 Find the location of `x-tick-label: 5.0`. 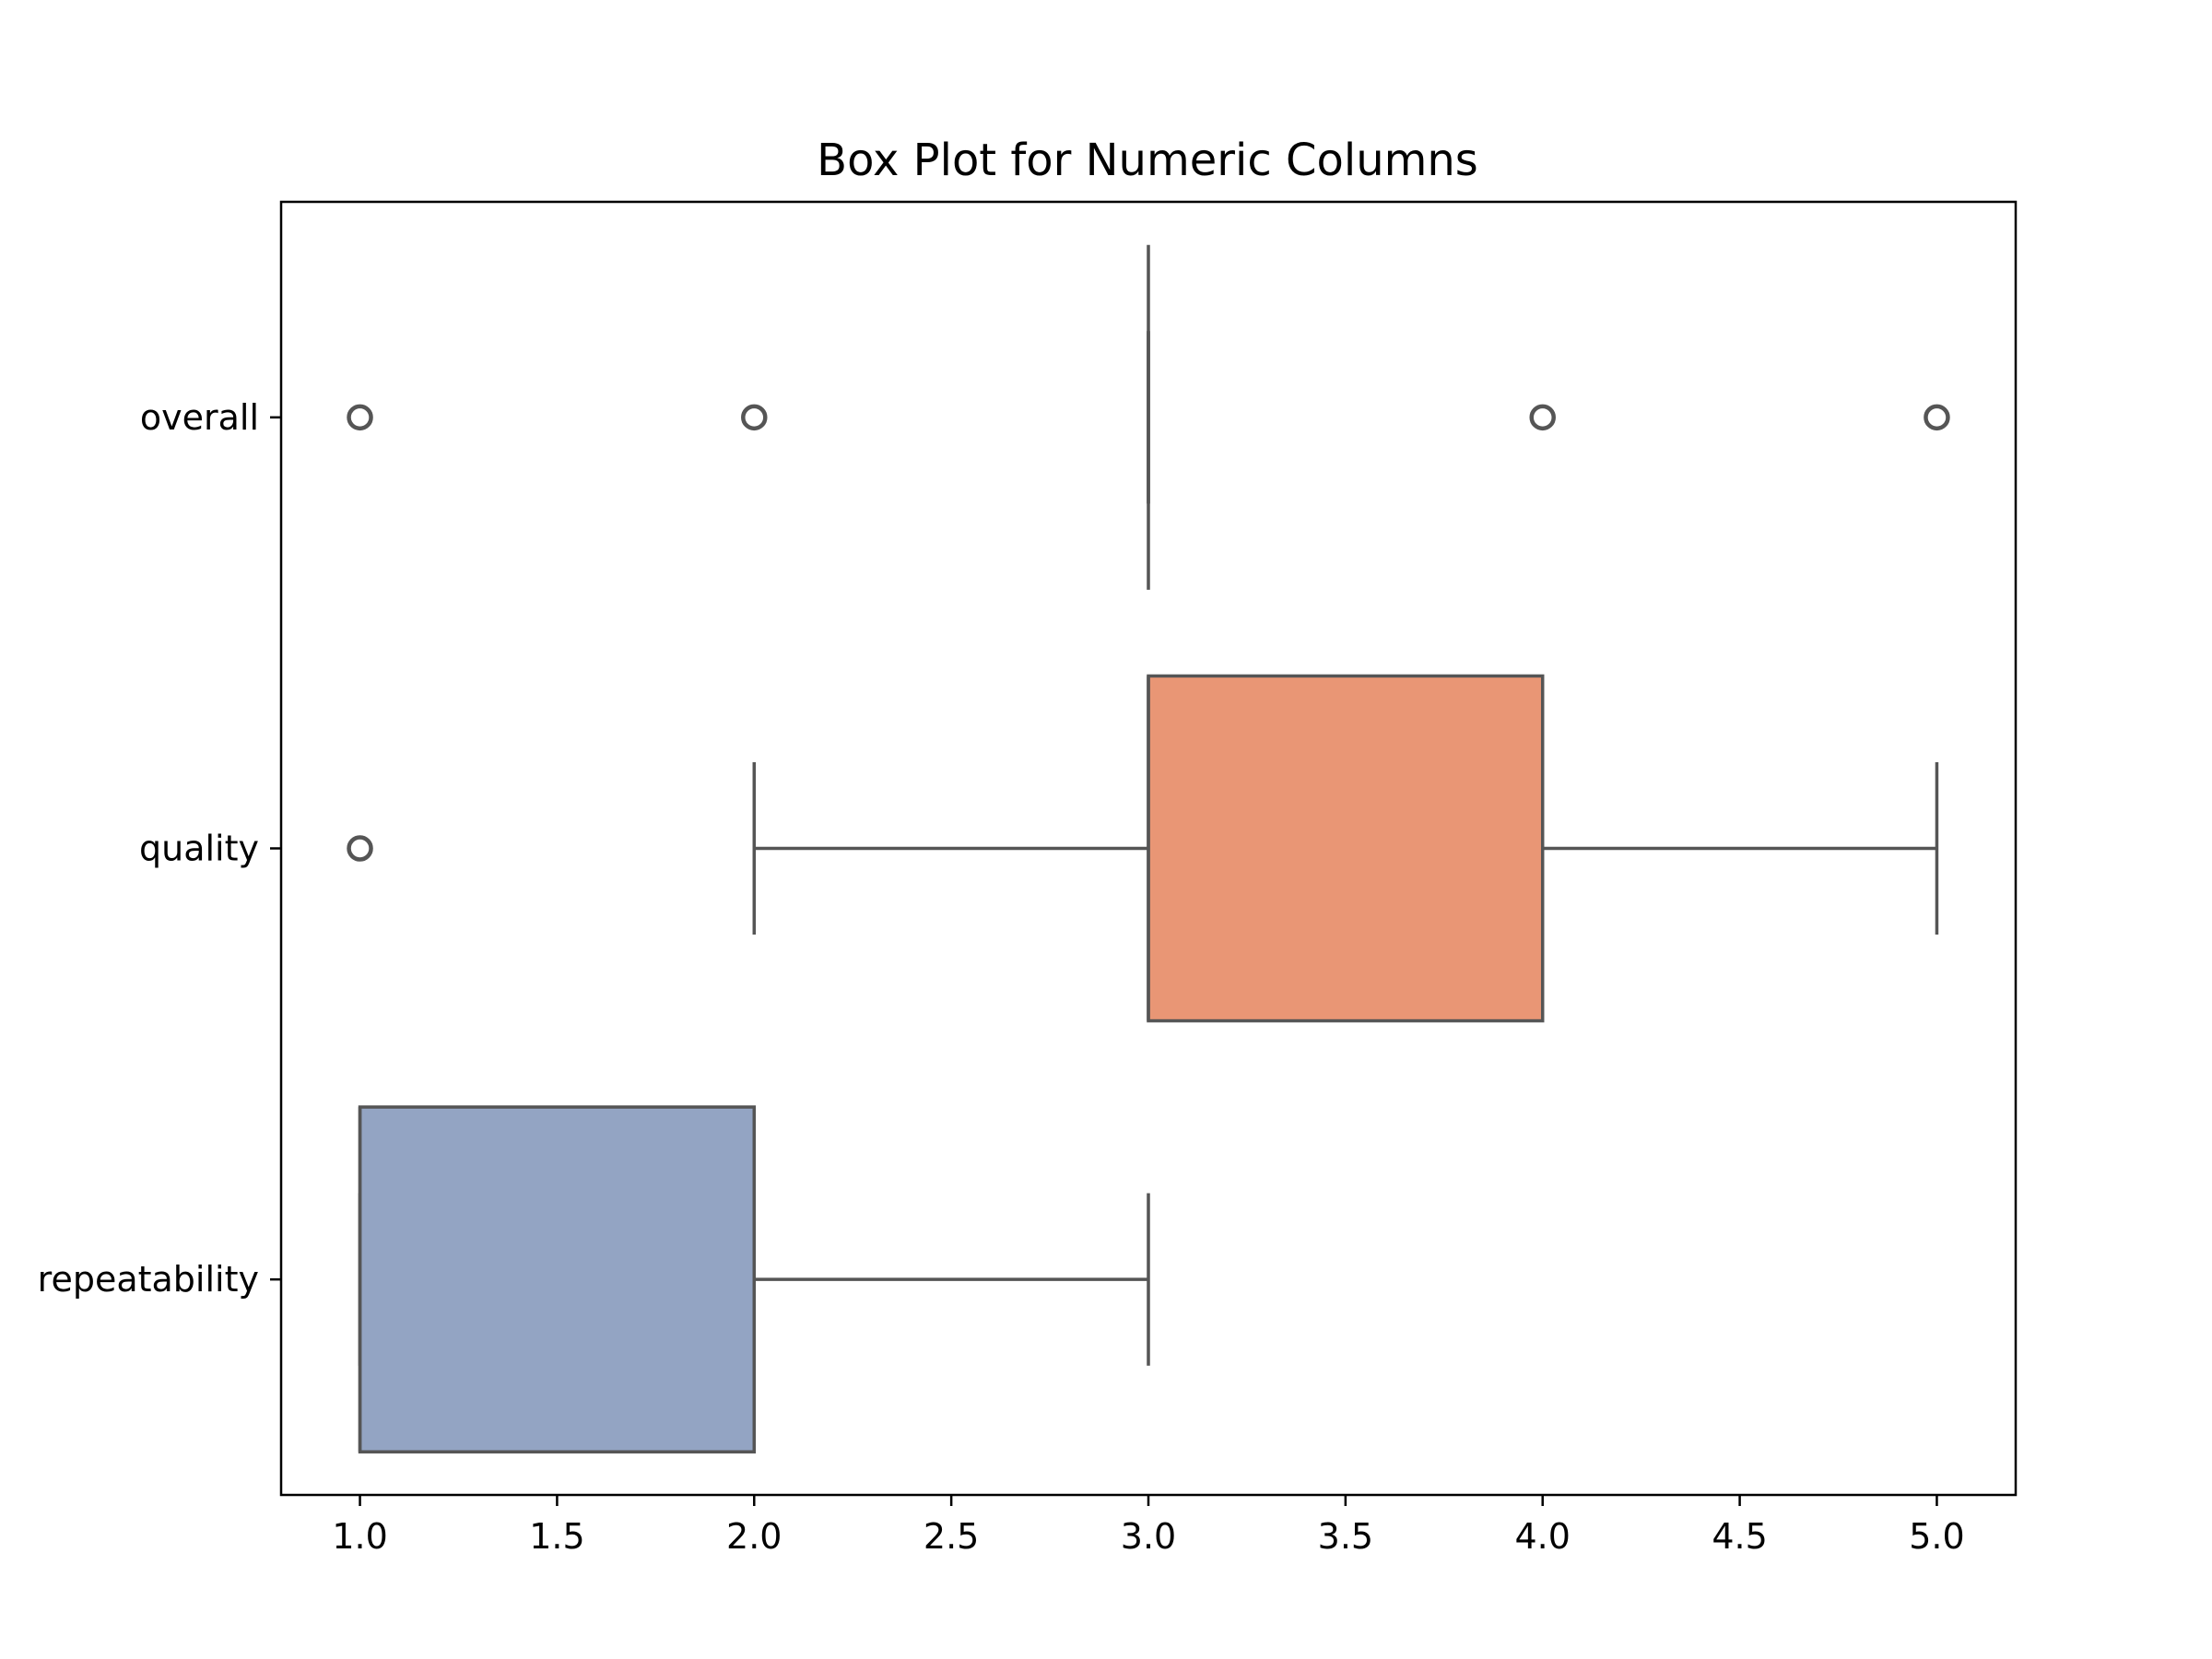

x-tick-label: 5.0 is located at coordinates (1936, 1536).